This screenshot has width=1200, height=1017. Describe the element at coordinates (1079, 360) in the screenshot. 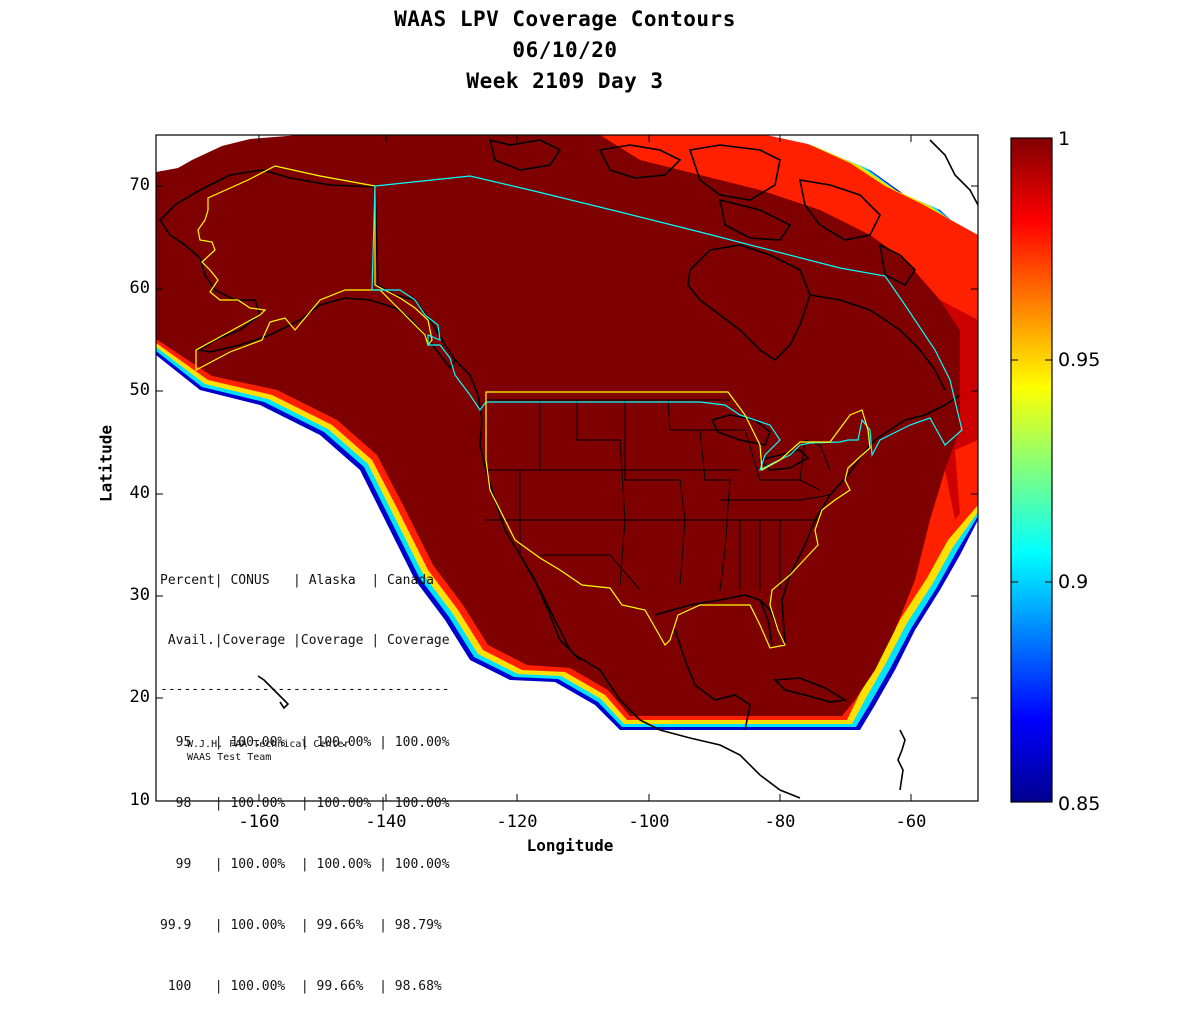

I see `colorbar-tick-label: 0.95` at that location.